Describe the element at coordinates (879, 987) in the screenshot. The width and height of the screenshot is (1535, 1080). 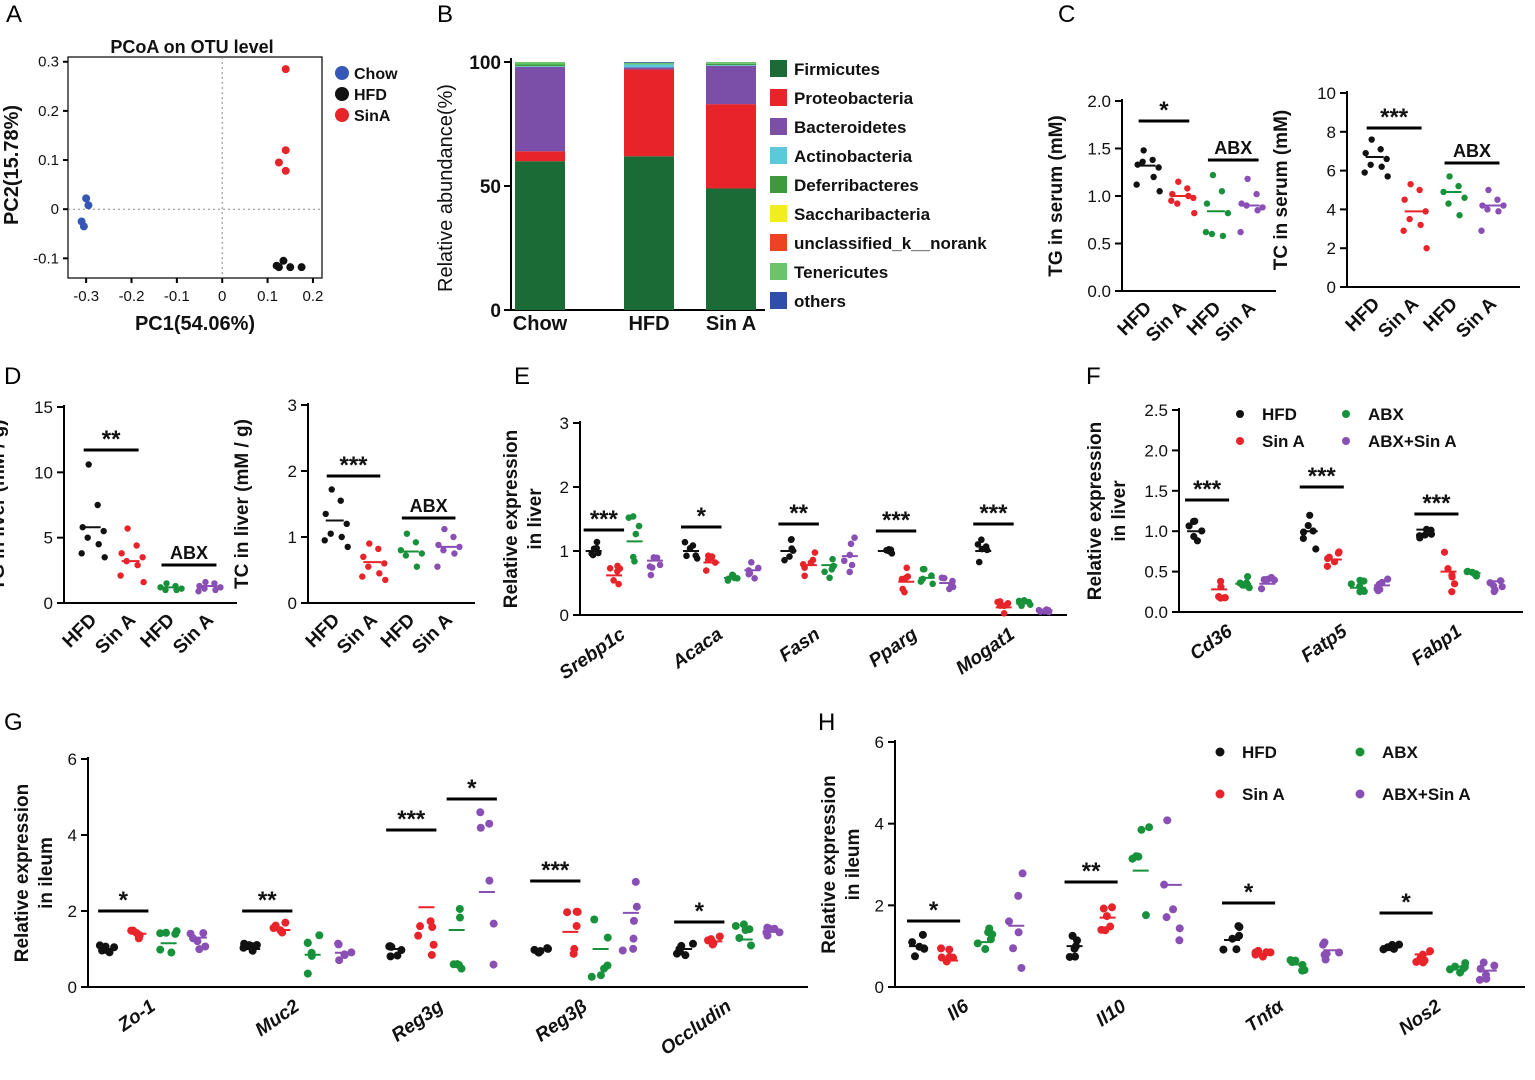
I see `ileum-inflammation-ytick-label: 0` at that location.